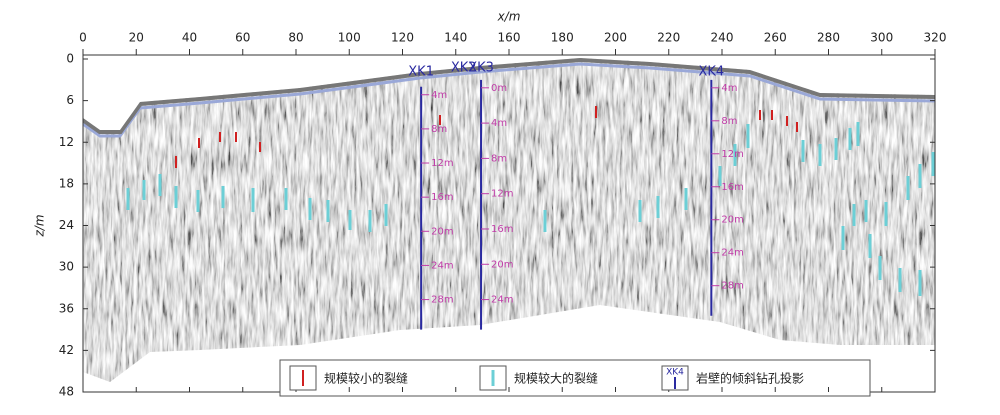  Describe the element at coordinates (70, 100) in the screenshot. I see `y-tick-label: 6` at that location.